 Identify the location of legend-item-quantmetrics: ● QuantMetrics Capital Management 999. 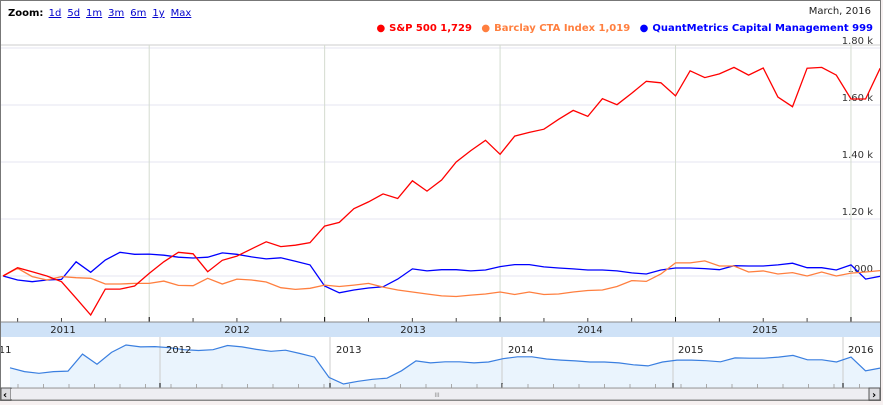
(756, 28).